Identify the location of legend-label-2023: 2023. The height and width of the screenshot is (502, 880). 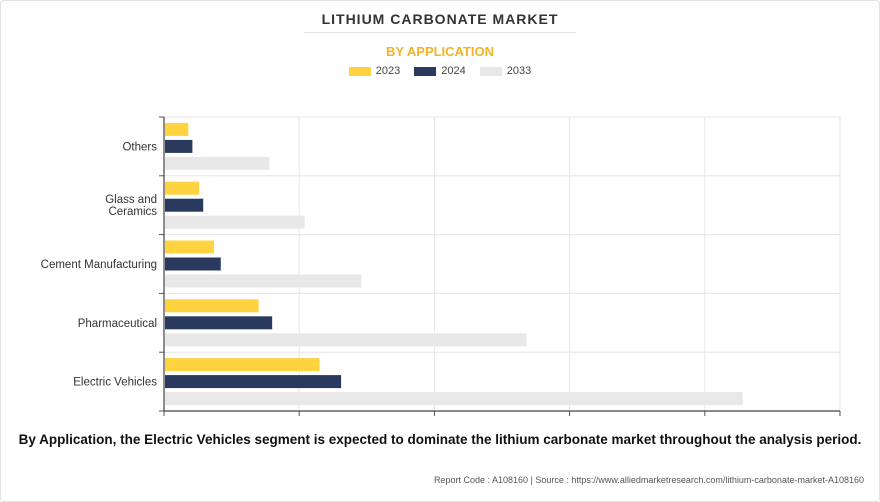
(388, 71).